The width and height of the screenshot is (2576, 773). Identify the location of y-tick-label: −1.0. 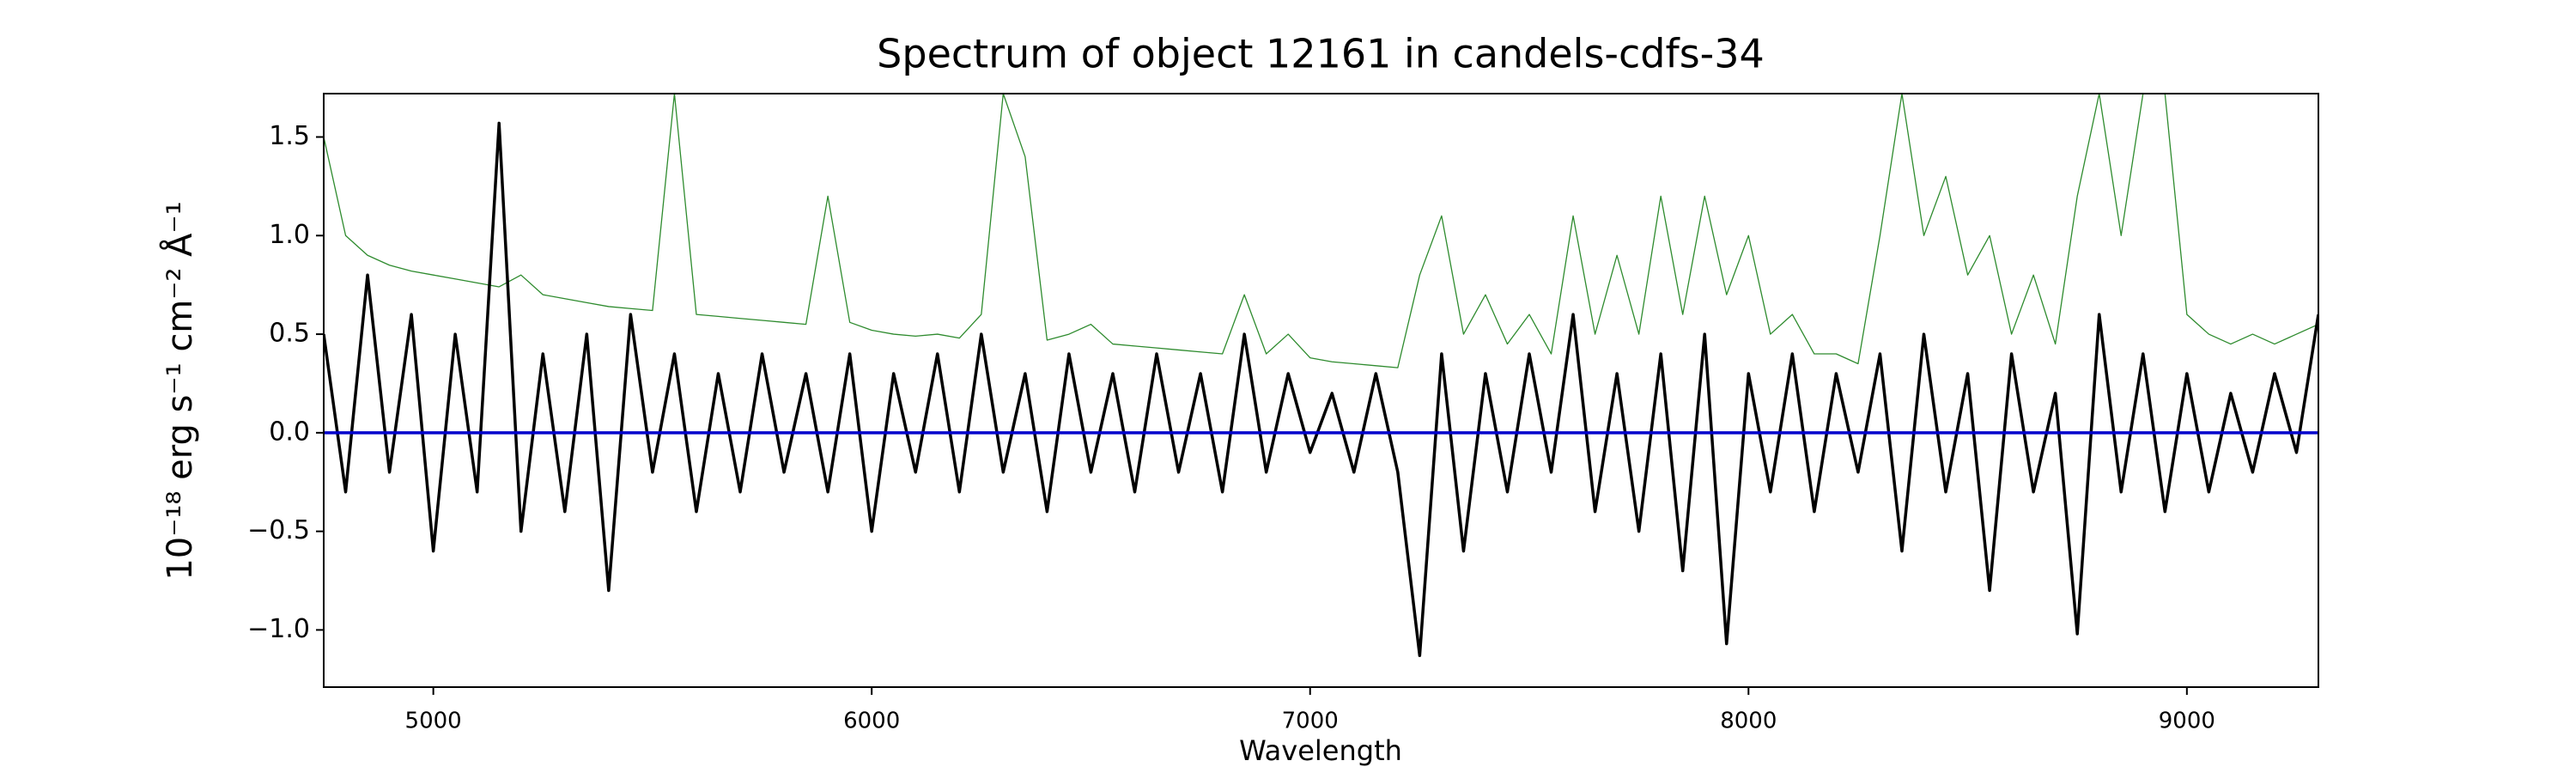
(279, 629).